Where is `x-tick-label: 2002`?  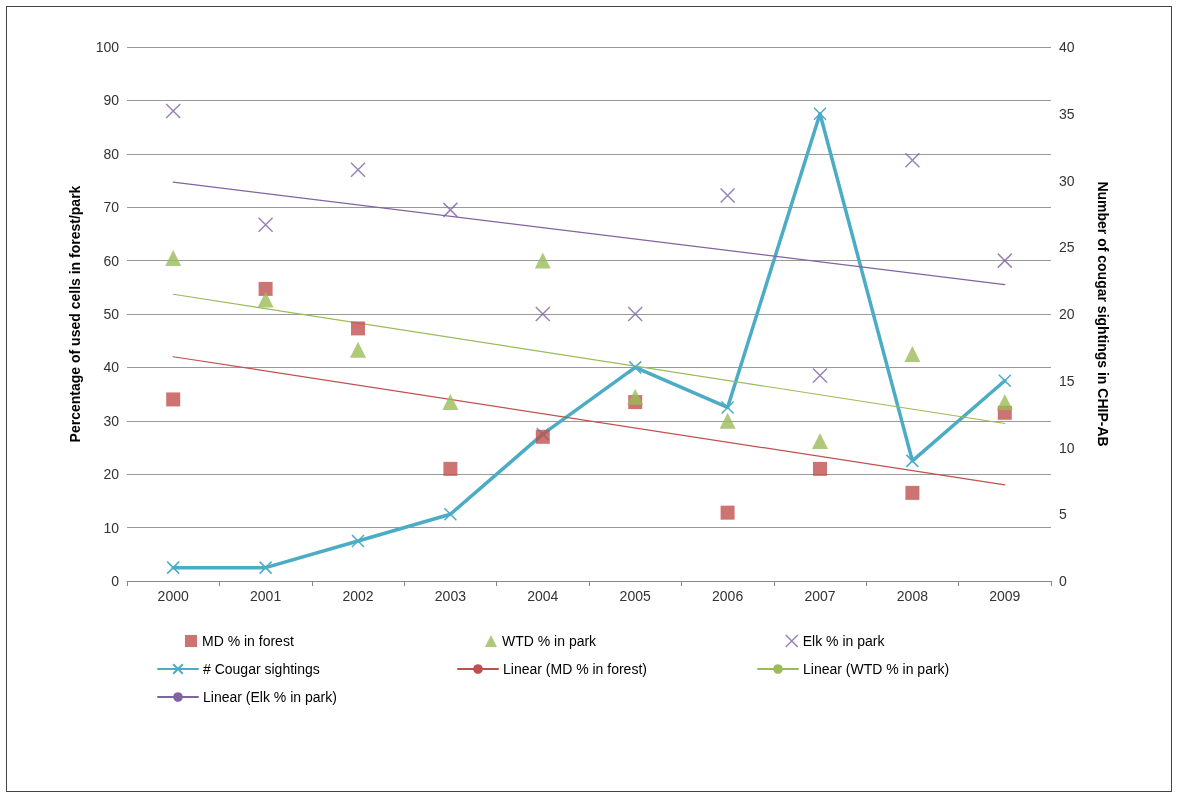
x-tick-label: 2002 is located at coordinates (358, 596).